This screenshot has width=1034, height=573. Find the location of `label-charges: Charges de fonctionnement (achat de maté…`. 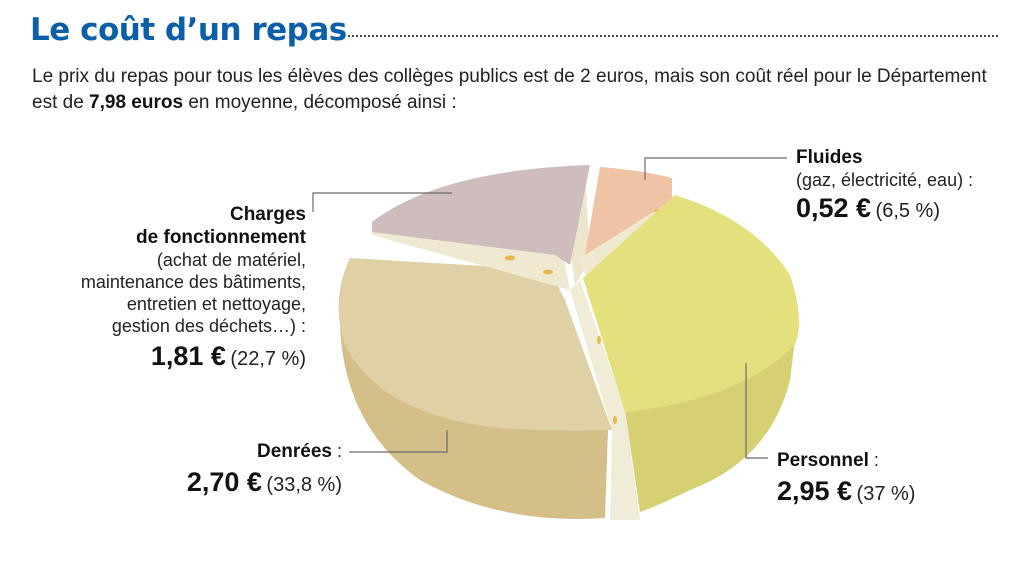

label-charges: Charges de fonctionnement (achat de maté… is located at coordinates (163, 287).